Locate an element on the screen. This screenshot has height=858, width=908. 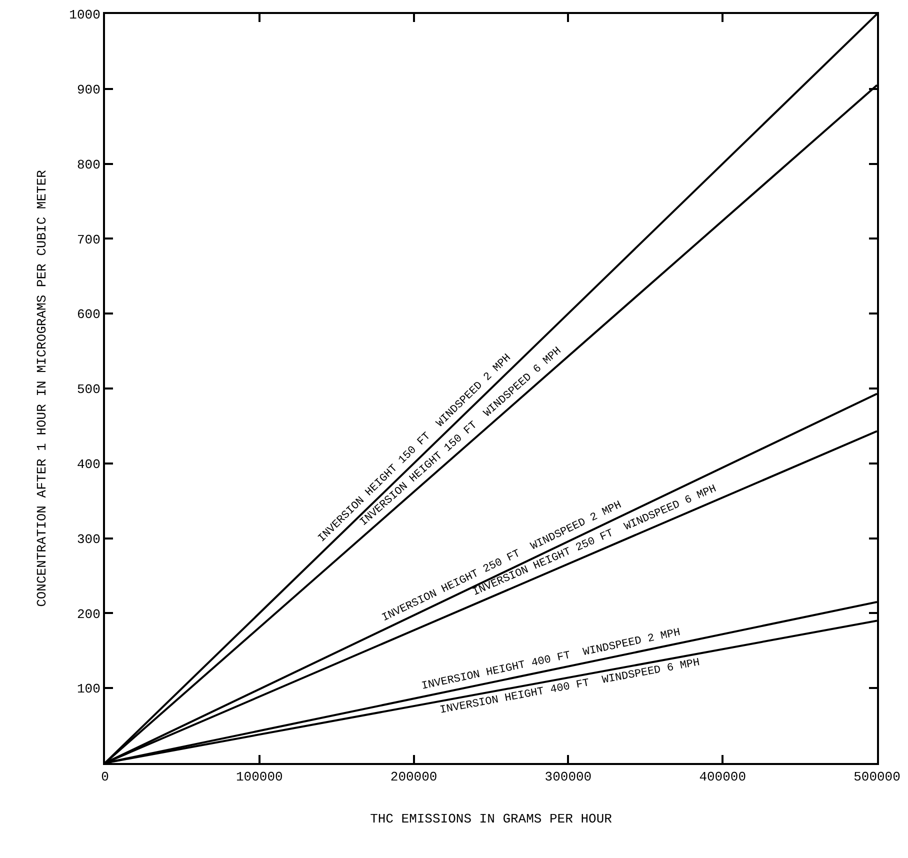
x-tick-label: 100000 is located at coordinates (259, 777).